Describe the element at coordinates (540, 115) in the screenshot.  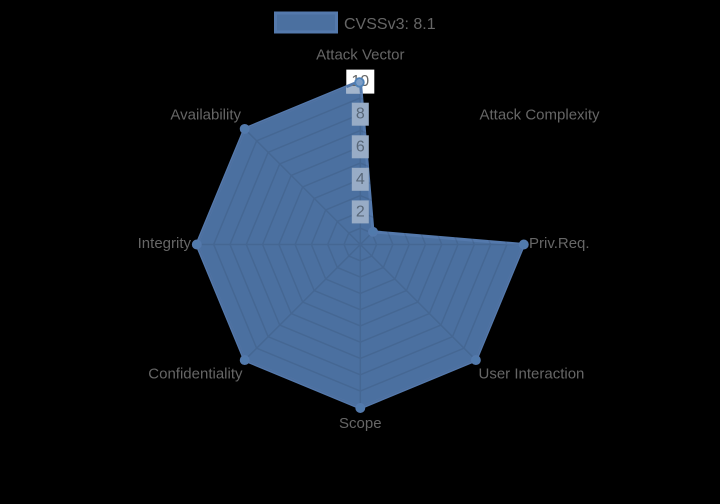
I see `svg-text: Attack Complexity` at that location.